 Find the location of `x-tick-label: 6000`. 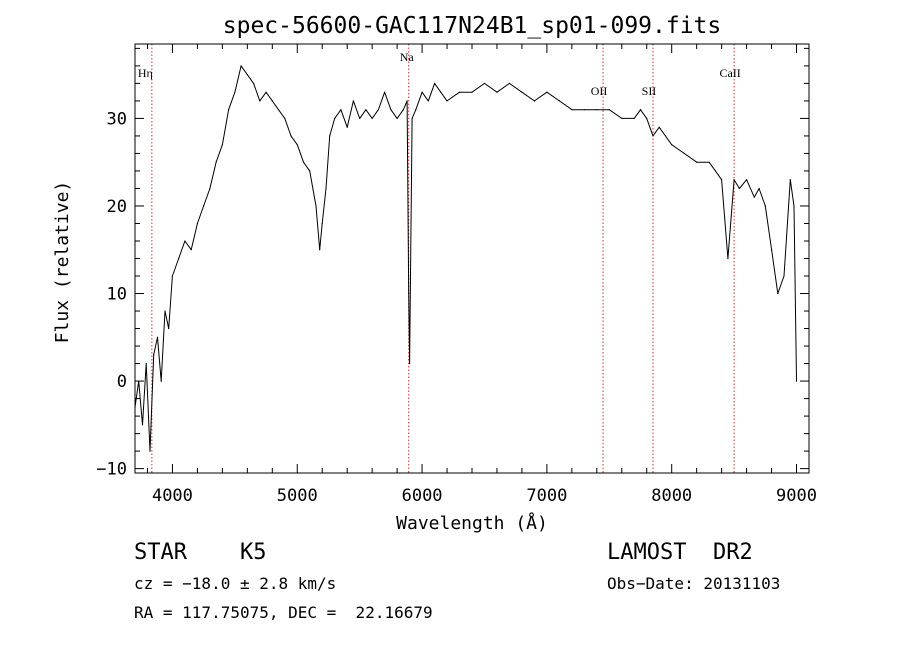

x-tick-label: 6000 is located at coordinates (422, 496).